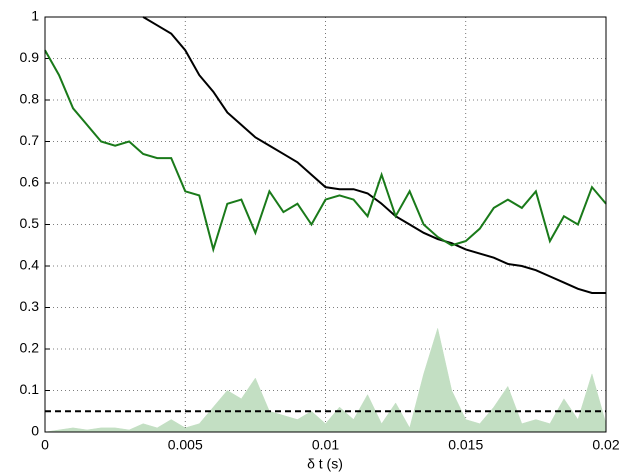  What do you see at coordinates (30, 99) in the screenshot?
I see `y-tick-label: 0.8` at bounding box center [30, 99].